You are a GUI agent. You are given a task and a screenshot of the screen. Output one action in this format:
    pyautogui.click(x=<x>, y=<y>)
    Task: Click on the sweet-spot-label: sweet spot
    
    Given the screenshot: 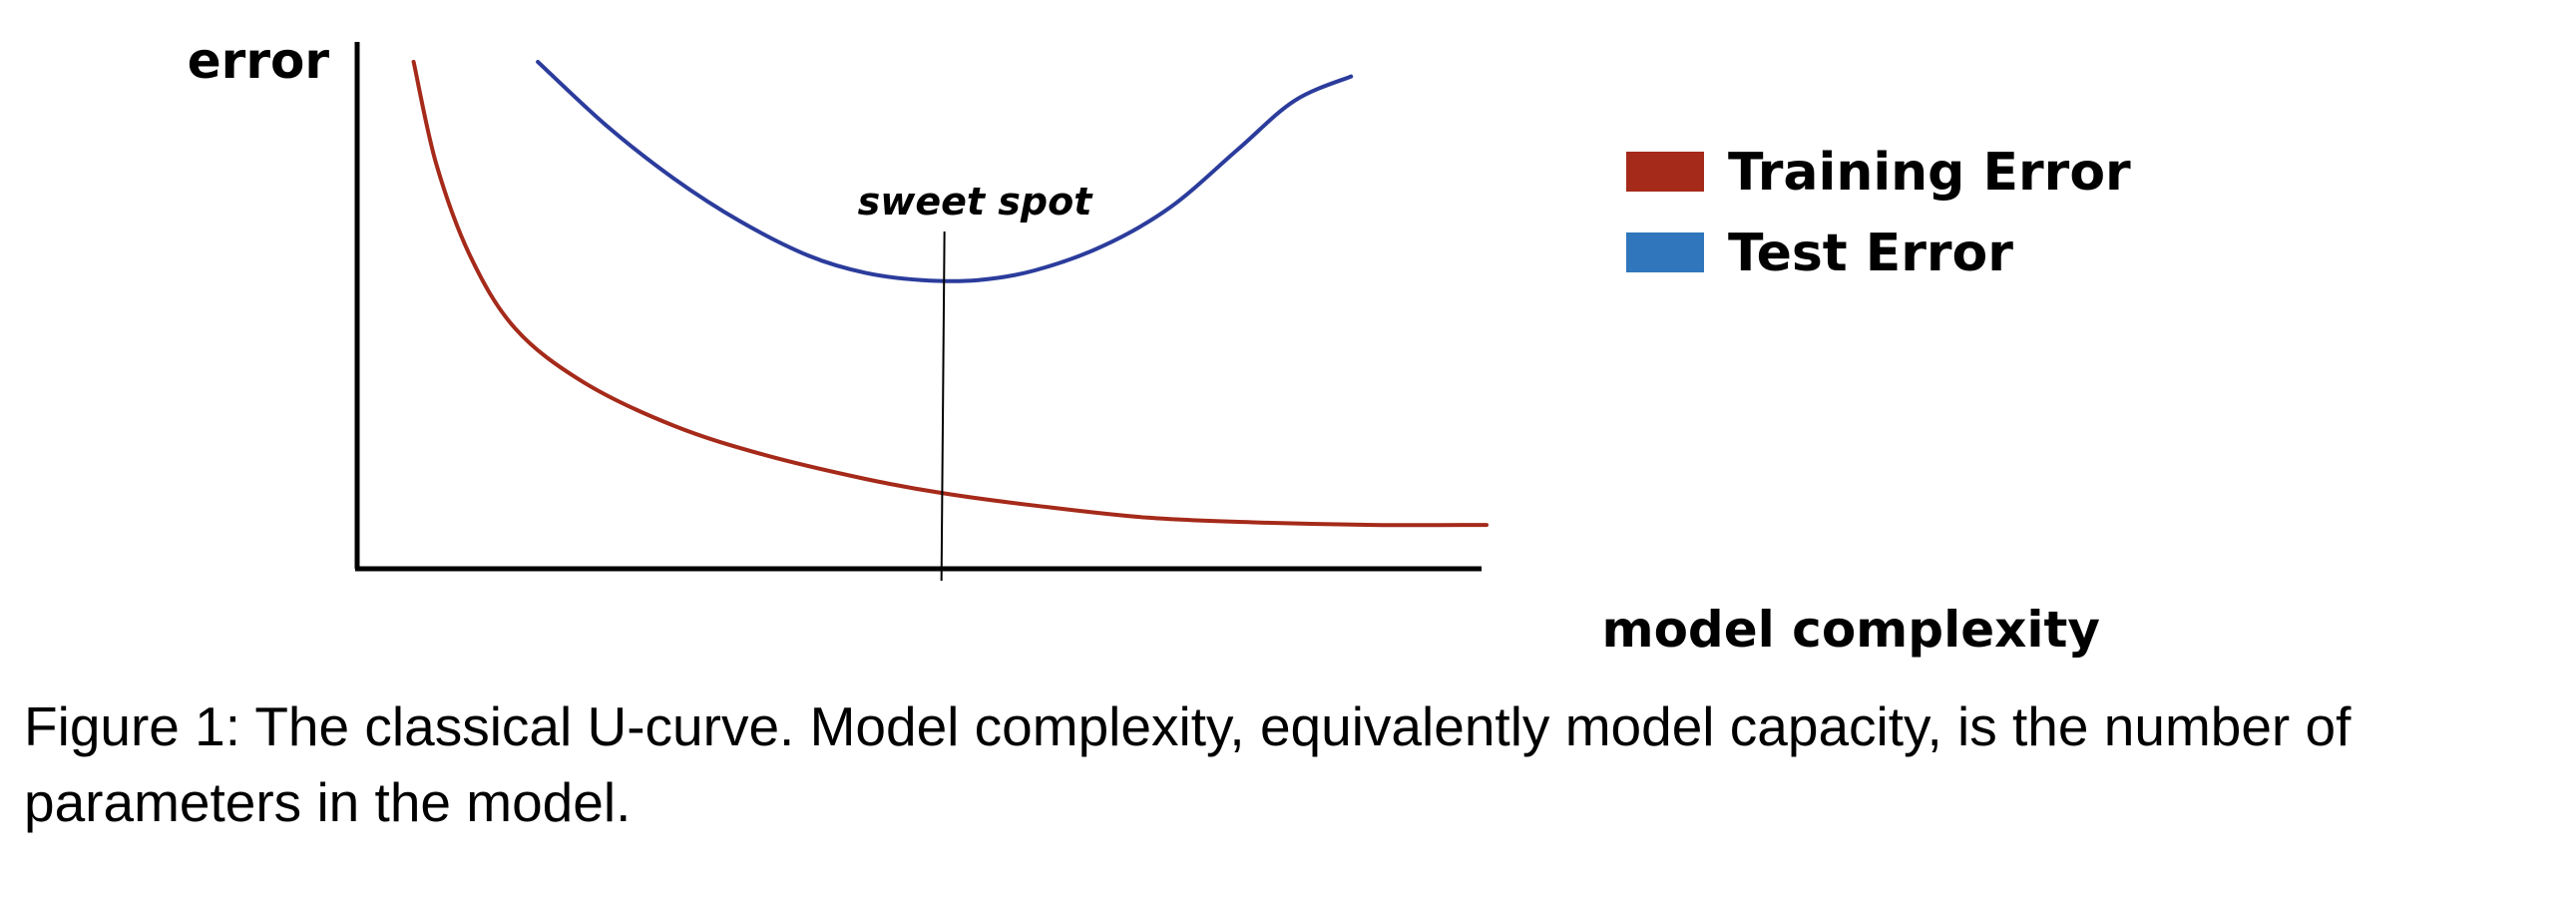 What is the action you would take?
    pyautogui.click(x=976, y=202)
    